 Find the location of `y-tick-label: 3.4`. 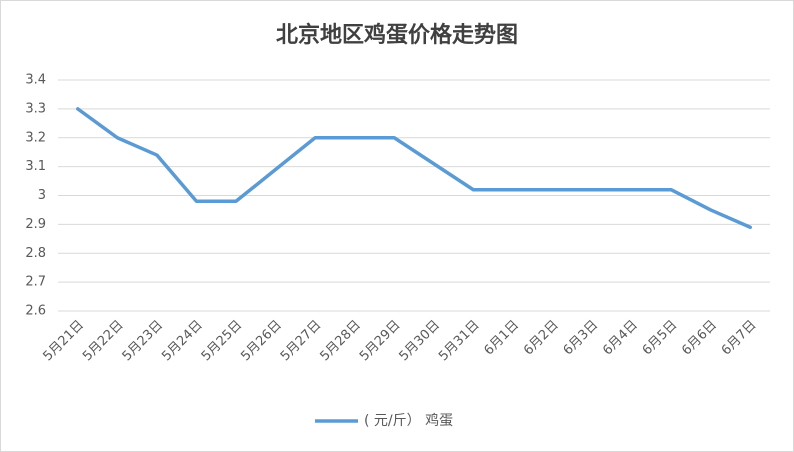

y-tick-label: 3.4 is located at coordinates (35, 80).